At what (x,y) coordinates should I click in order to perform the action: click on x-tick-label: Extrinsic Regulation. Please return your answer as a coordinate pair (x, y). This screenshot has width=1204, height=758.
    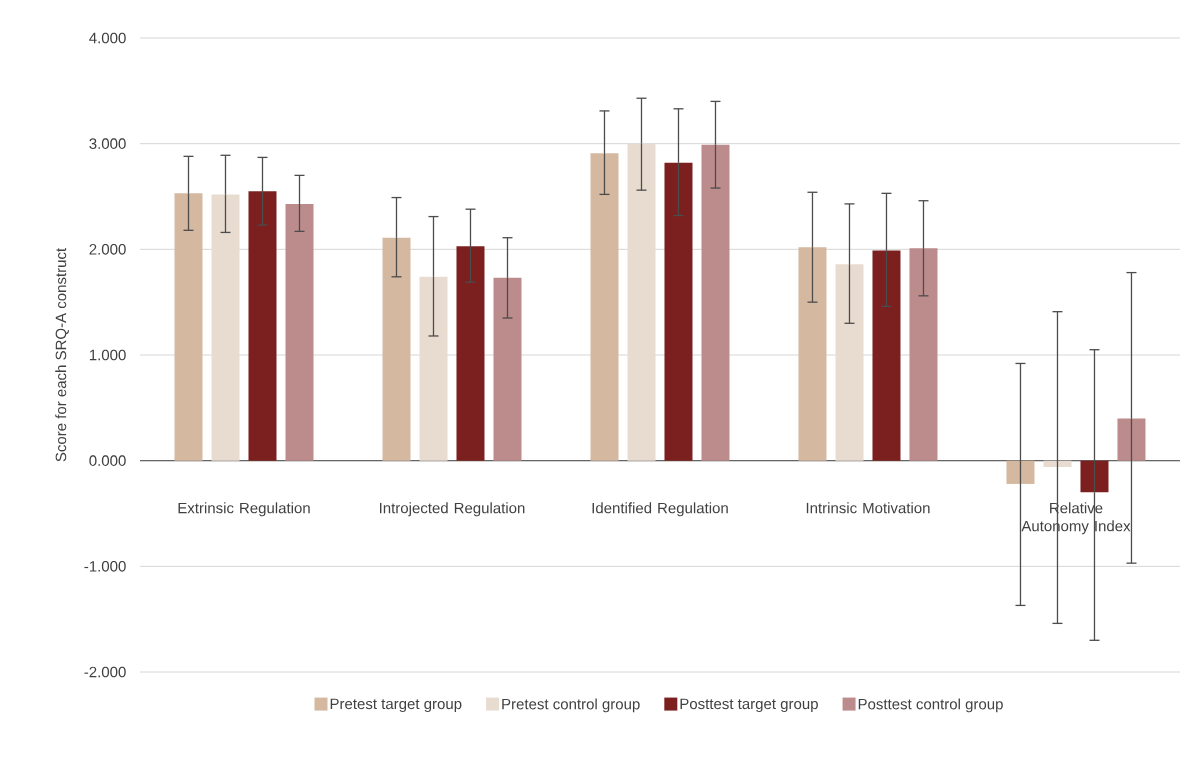
    Looking at the image, I should click on (244, 509).